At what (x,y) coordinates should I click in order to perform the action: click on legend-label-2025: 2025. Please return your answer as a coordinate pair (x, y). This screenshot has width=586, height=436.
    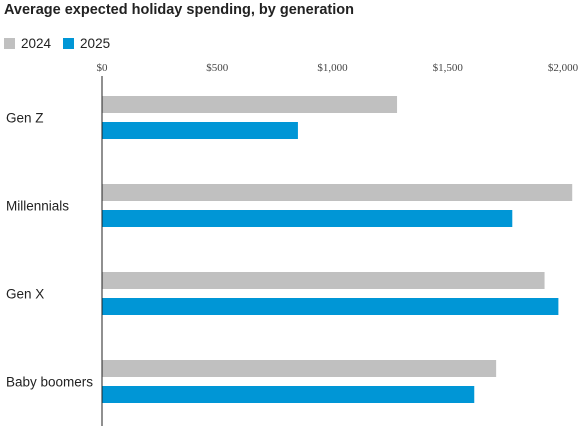
    Looking at the image, I should click on (95, 43).